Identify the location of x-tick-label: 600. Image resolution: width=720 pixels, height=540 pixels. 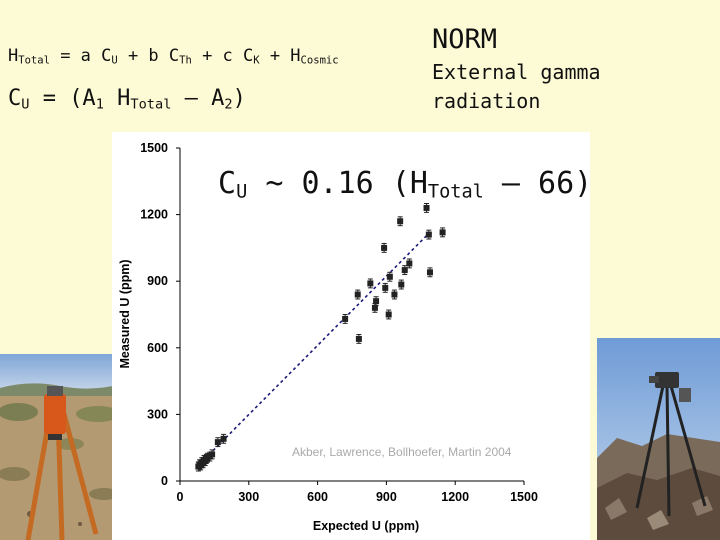
(317, 497).